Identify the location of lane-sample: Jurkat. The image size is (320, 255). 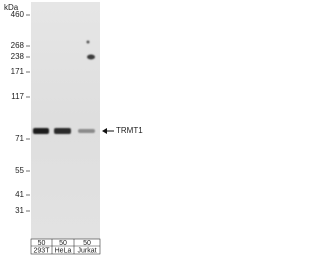
(86, 250).